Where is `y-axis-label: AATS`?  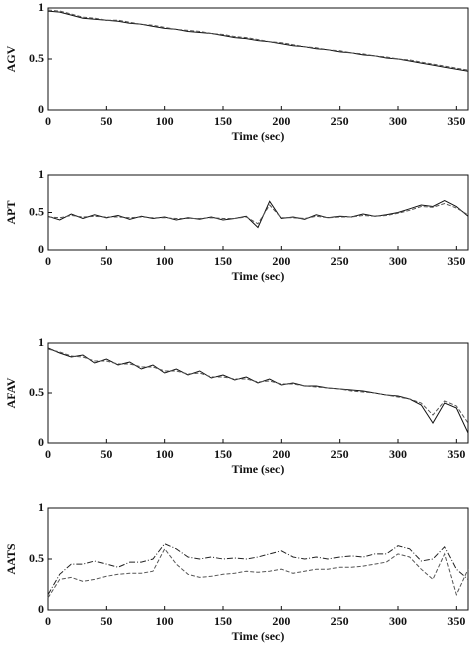
y-axis-label: AATS is located at coordinates (11, 558).